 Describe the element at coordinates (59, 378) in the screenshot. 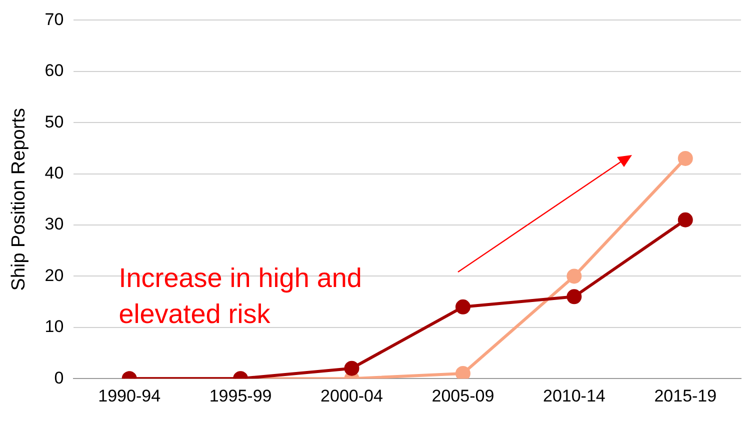

I see `y-tick-label: 0` at that location.